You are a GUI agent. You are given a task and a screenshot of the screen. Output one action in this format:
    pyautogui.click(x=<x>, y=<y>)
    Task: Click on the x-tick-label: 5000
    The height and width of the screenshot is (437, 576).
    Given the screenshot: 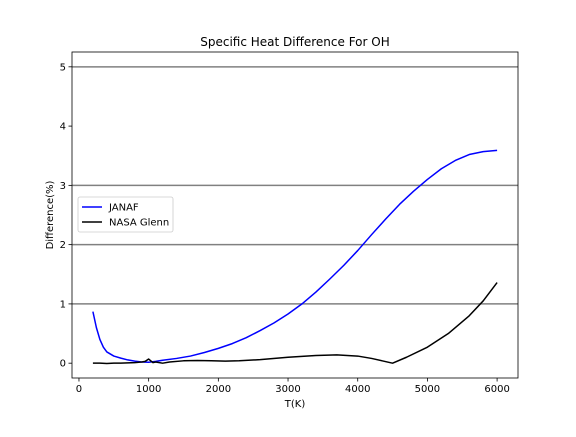 What is the action you would take?
    pyautogui.click(x=427, y=389)
    